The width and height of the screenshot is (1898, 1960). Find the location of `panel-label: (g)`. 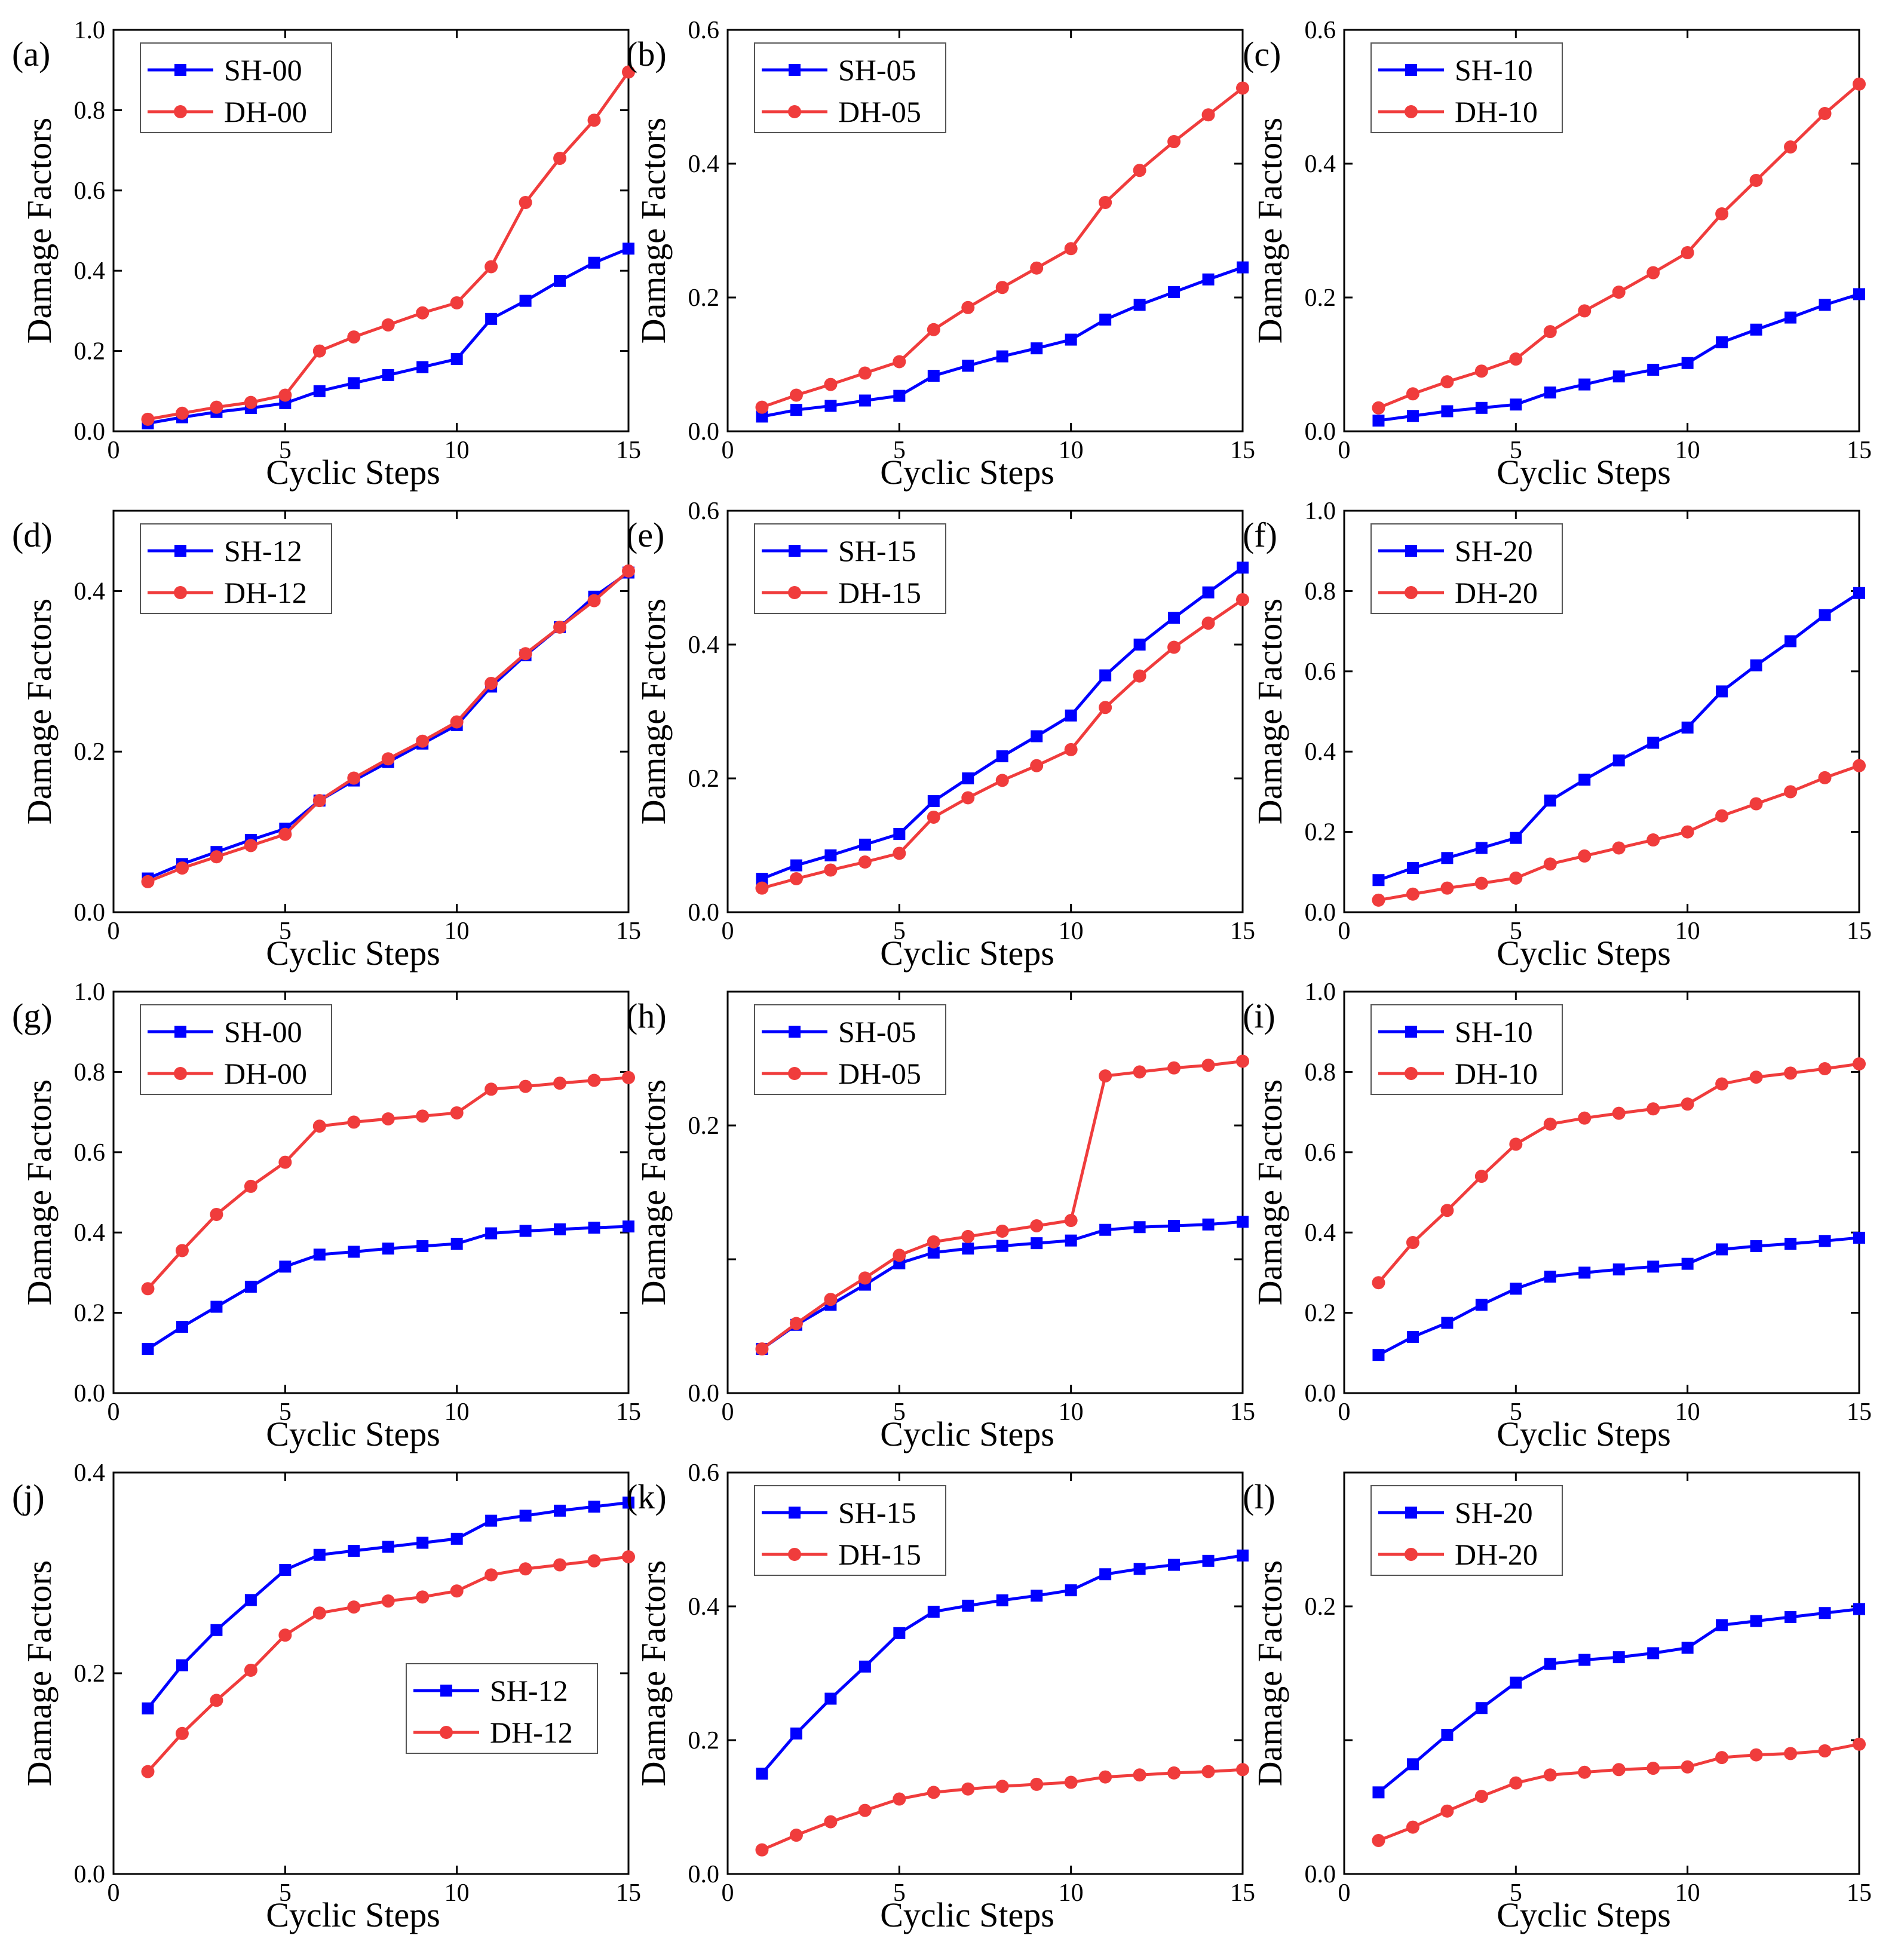

panel-label: (g) is located at coordinates (32, 1015).